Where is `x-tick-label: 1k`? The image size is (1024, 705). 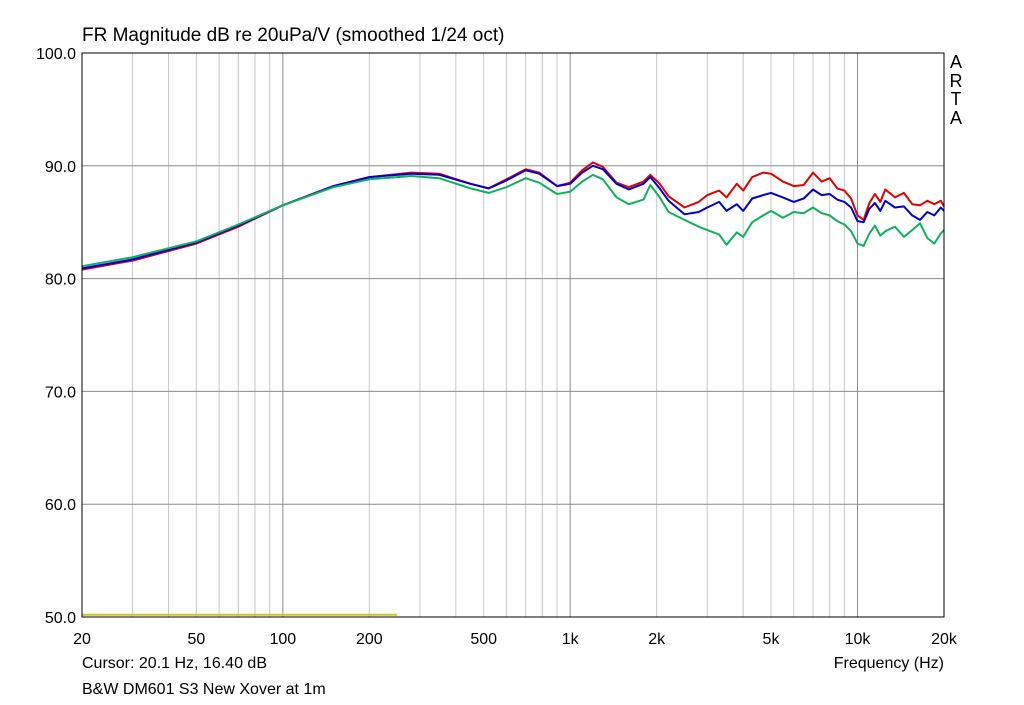
x-tick-label: 1k is located at coordinates (571, 639).